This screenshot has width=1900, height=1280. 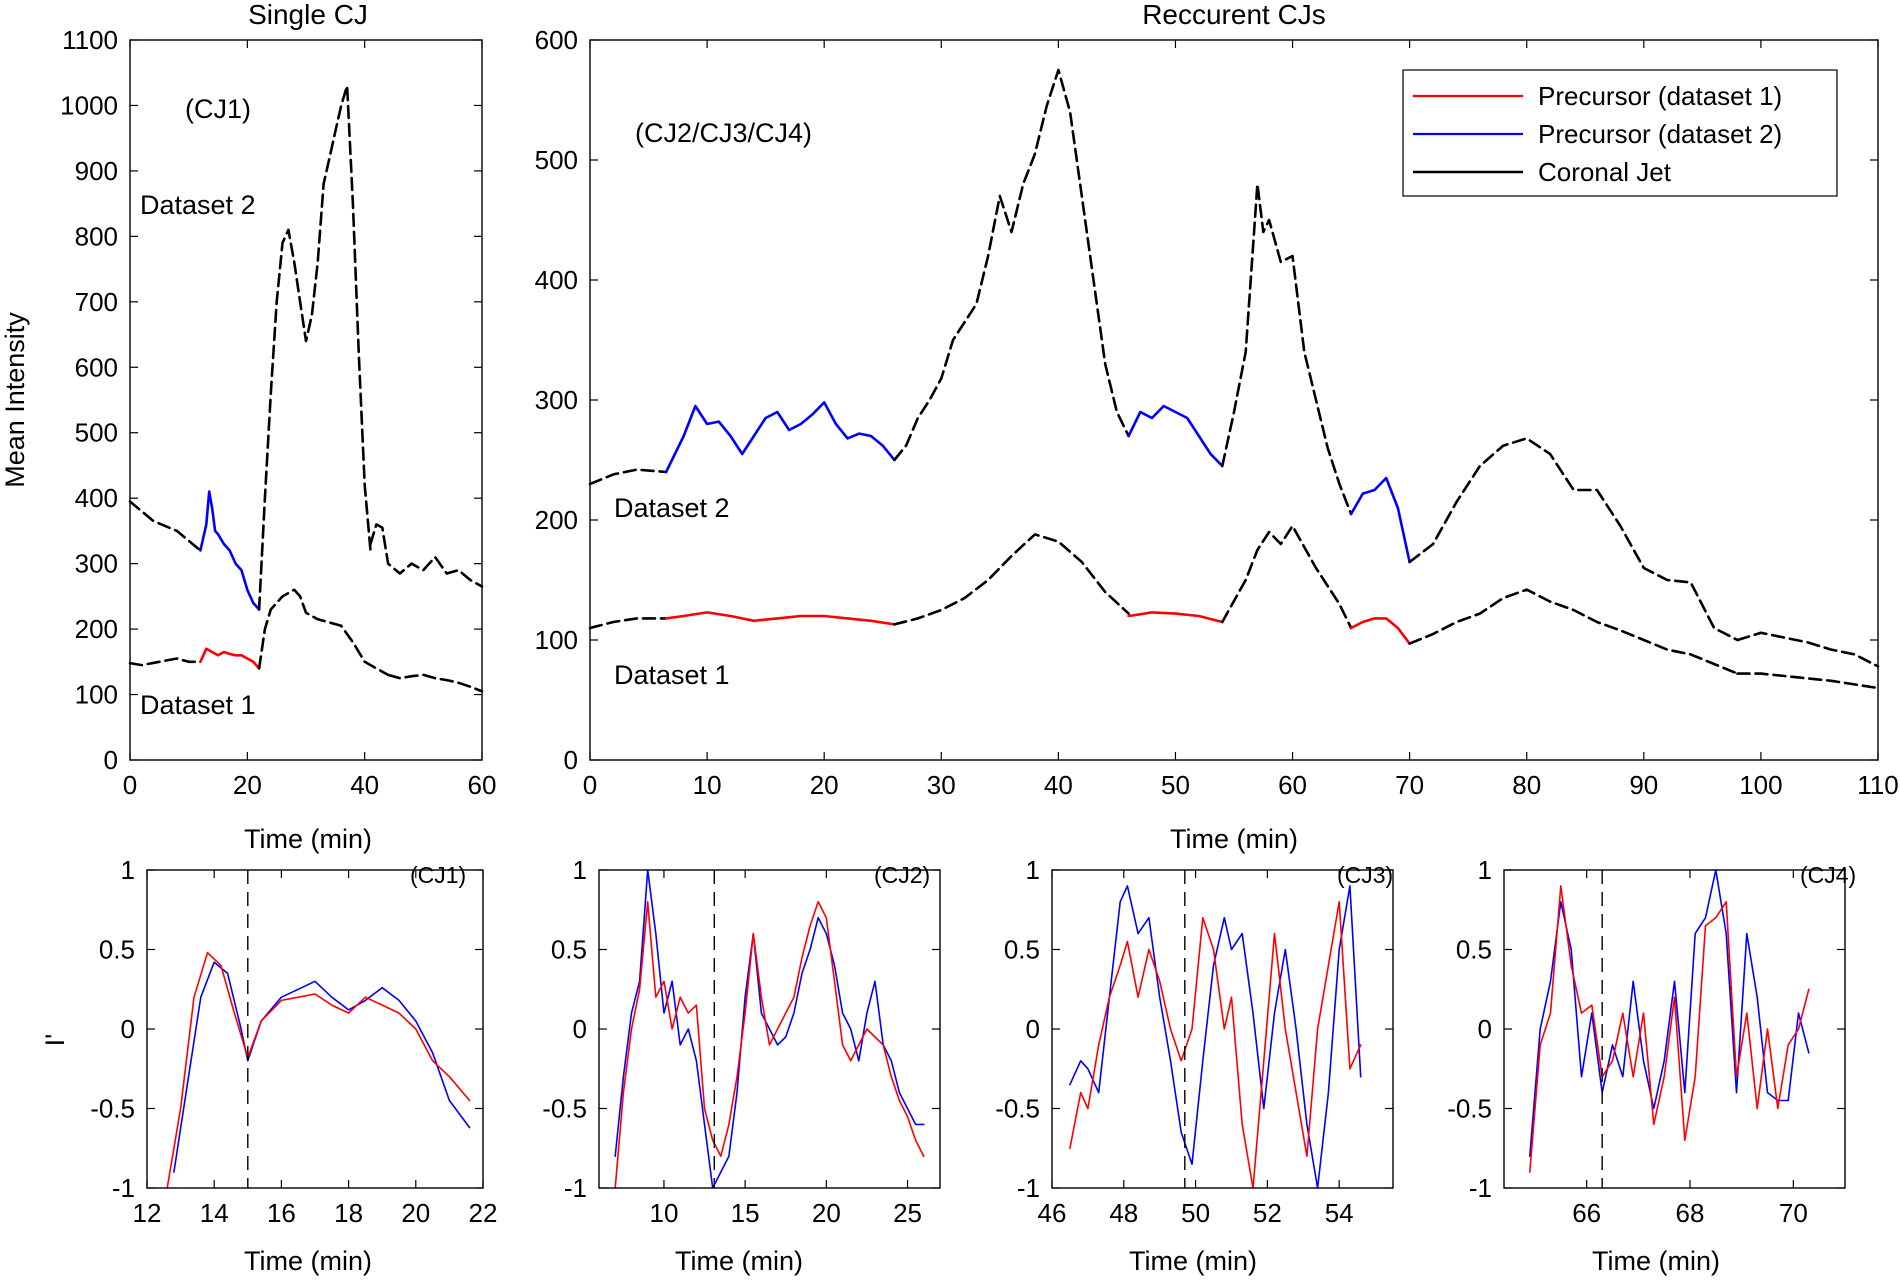 I want to click on panel-cj3-detail: Time (min) (CJ3) 46 48 50 52 54 -1 -0.5 0 0.5 1, so click(x=1194, y=1065).